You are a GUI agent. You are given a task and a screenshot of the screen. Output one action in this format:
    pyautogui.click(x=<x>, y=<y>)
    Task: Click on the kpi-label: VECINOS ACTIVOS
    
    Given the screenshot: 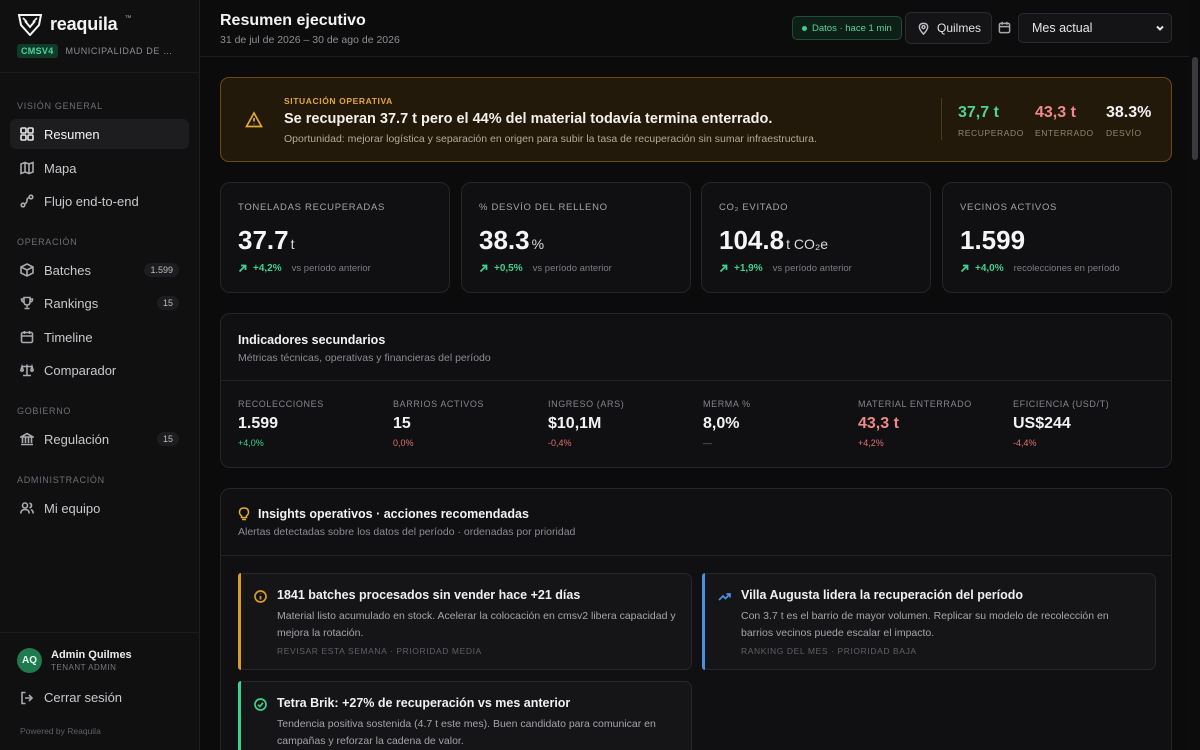 What is the action you would take?
    pyautogui.click(x=1009, y=207)
    